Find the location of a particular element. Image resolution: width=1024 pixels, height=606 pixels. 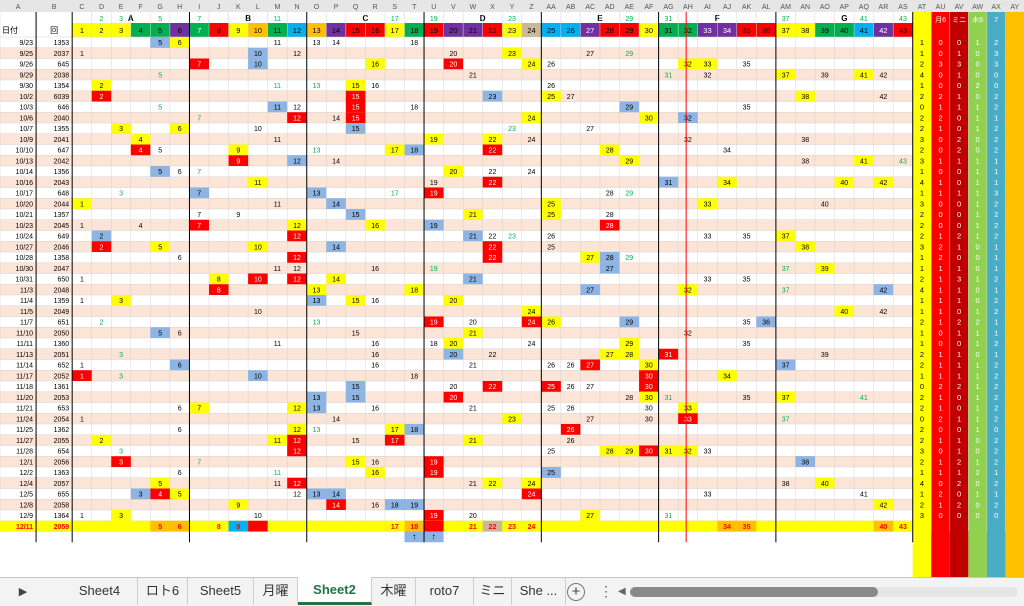

sheet-tab-1: Sheet4 is located at coordinates (100, 591).